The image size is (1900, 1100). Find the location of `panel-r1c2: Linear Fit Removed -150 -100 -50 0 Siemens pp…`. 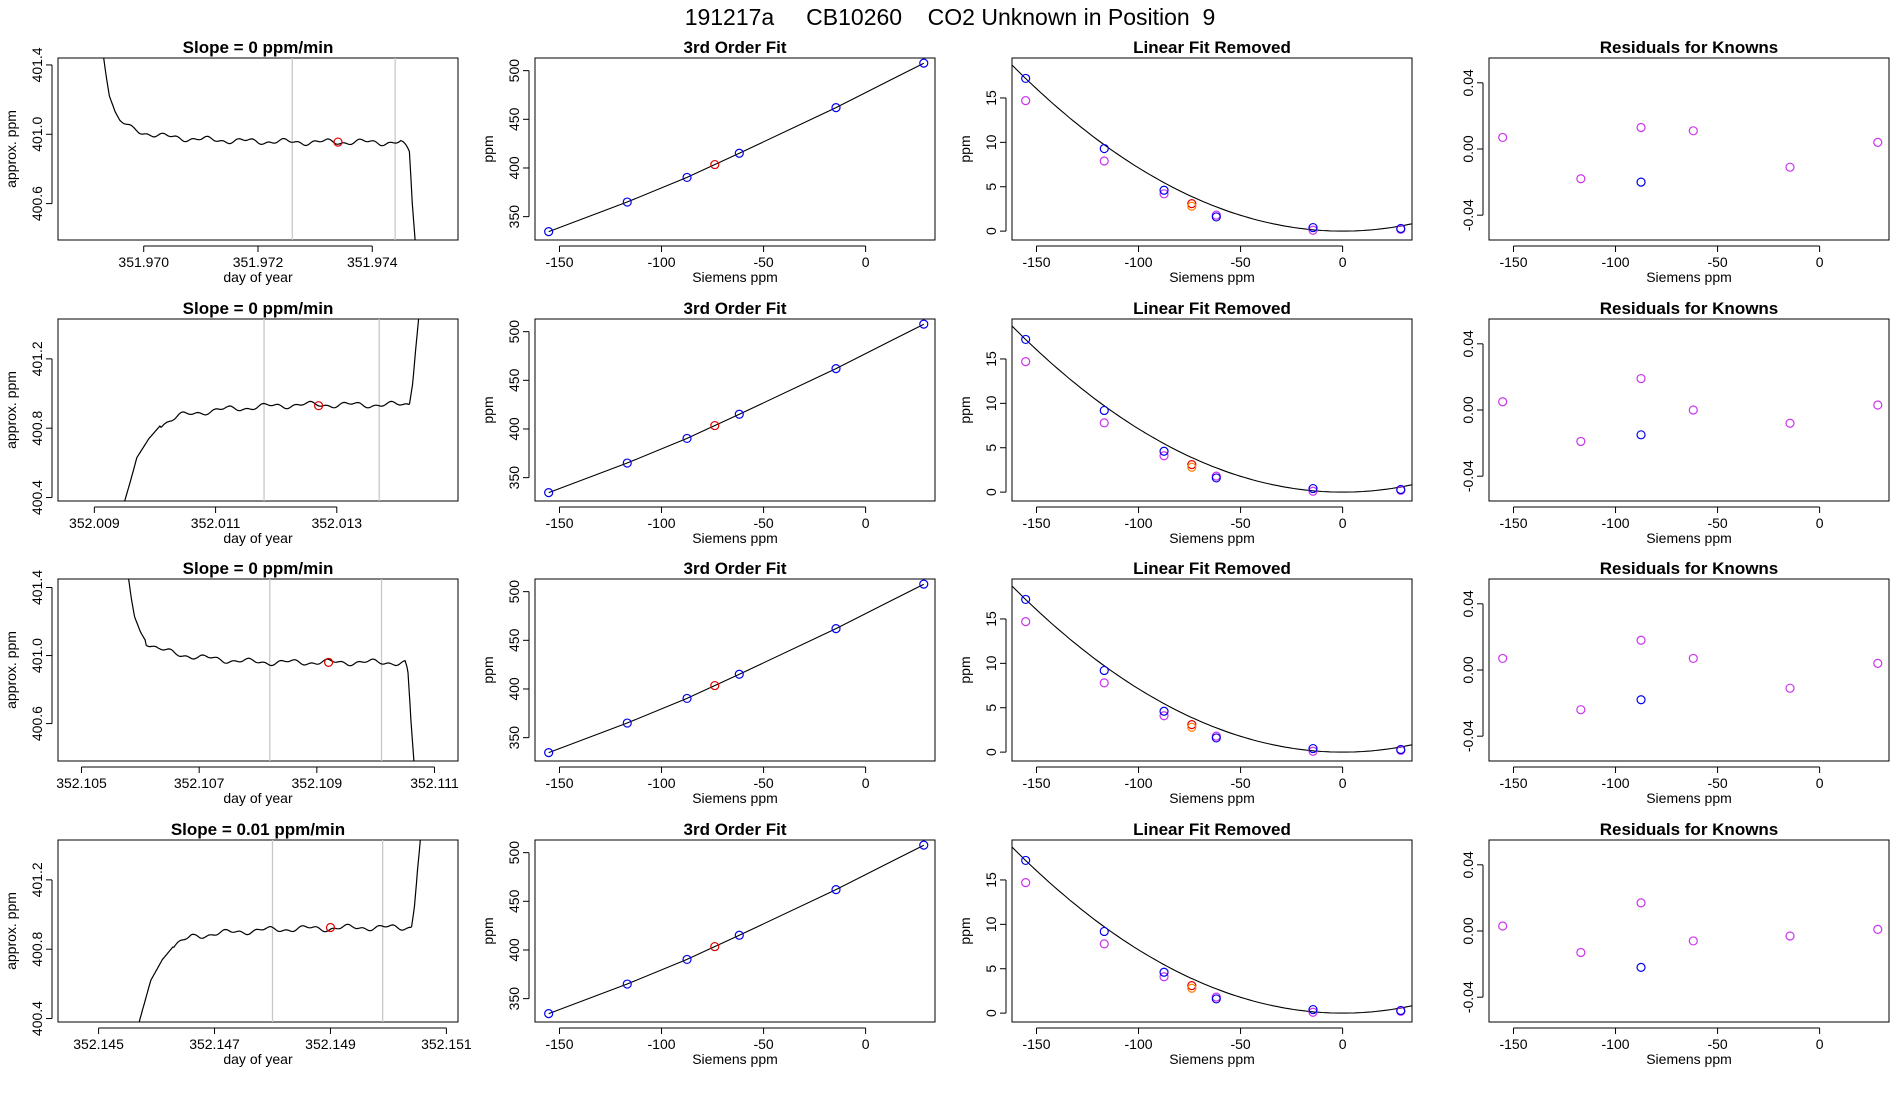

panel-r1c2: Linear Fit Removed -150 -100 -50 0 Siemens pp… is located at coordinates (1185, 422).